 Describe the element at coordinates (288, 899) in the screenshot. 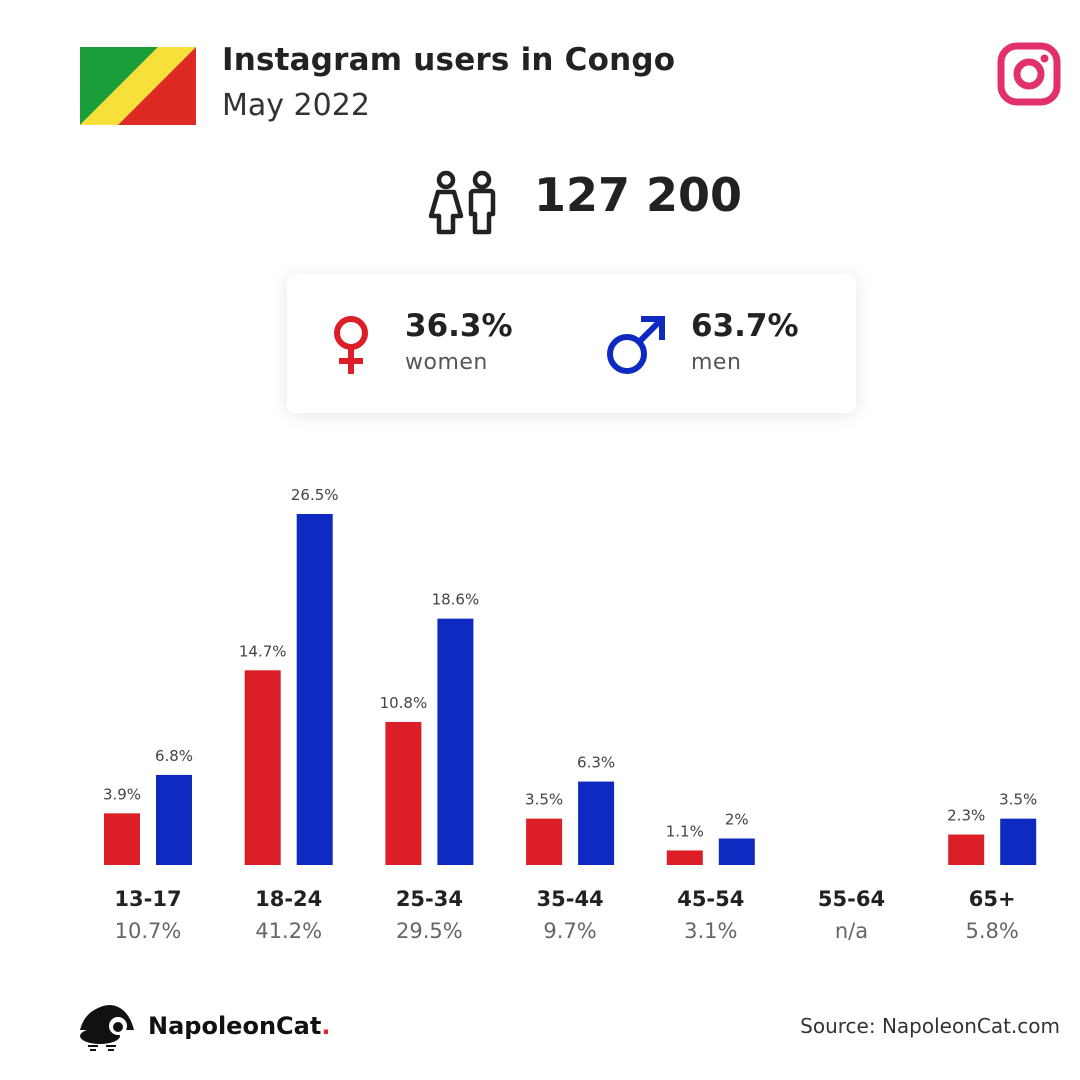

I see `age-group-label: 18-24` at that location.